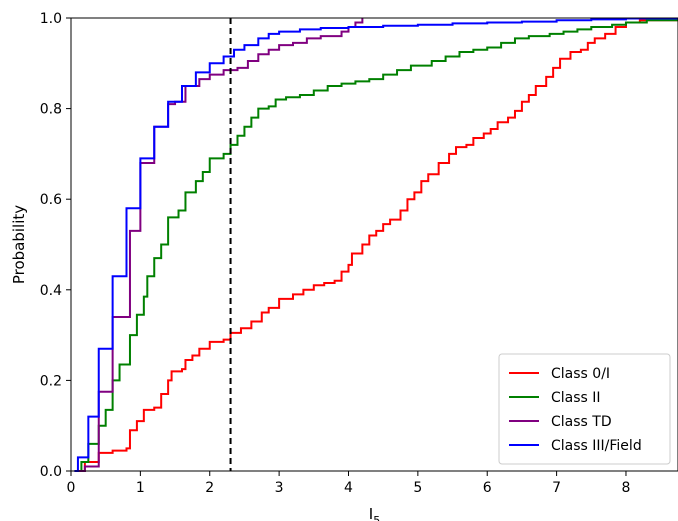 This screenshot has width=678, height=521. I want to click on x-axis-label: I5, so click(374, 513).